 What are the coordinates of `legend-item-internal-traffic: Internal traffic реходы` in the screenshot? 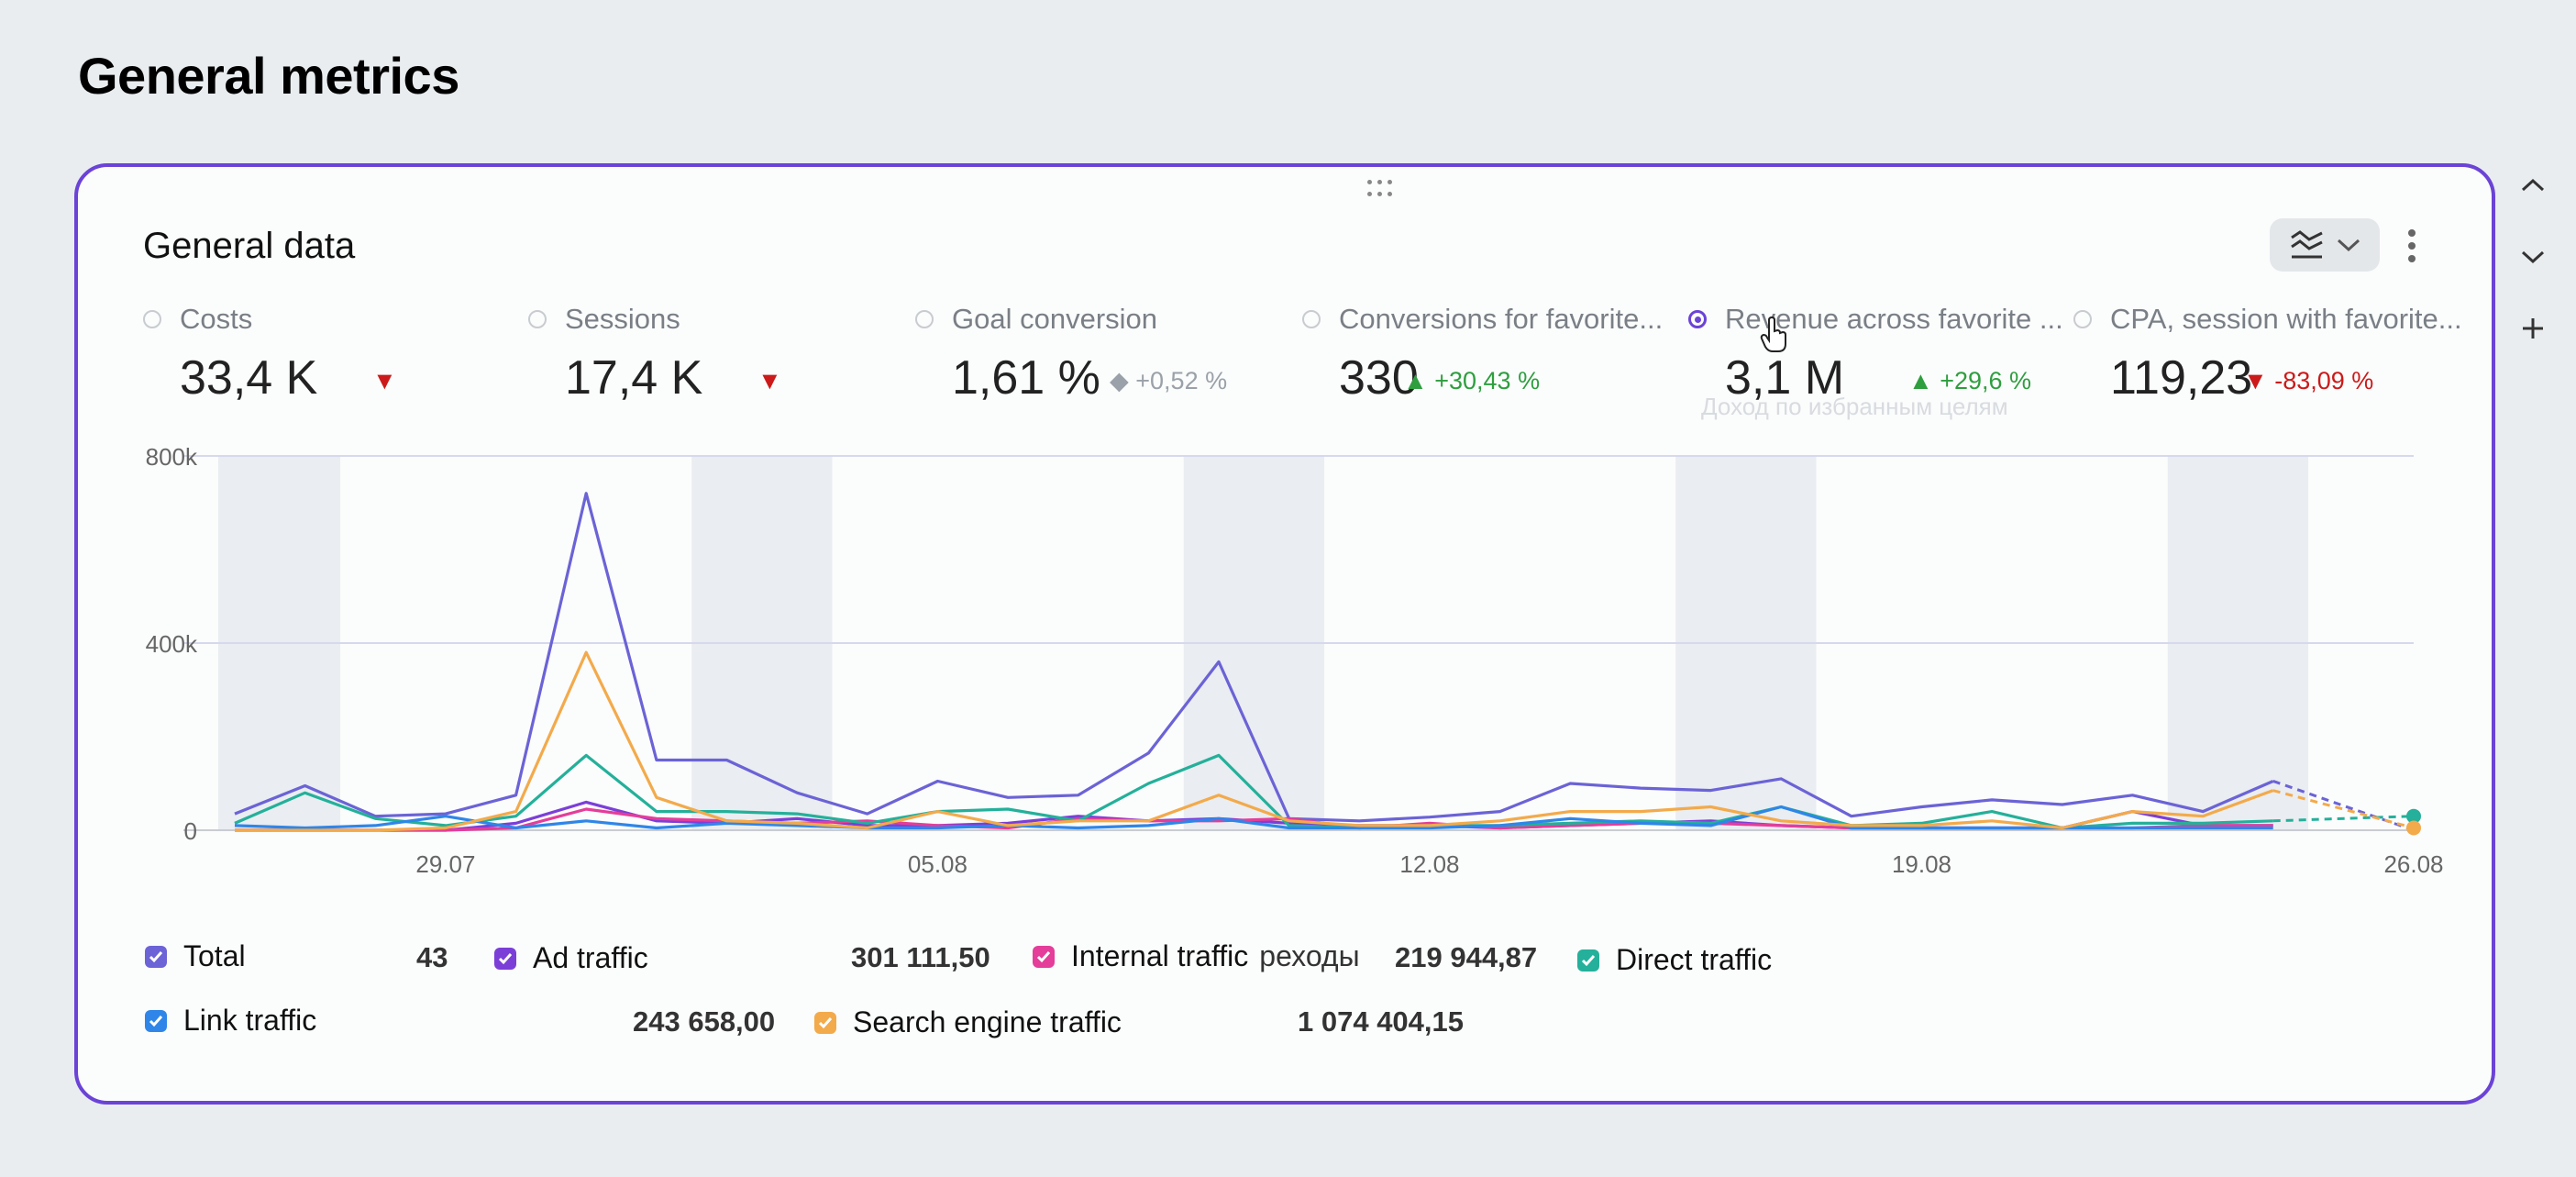 It's located at (1196, 956).